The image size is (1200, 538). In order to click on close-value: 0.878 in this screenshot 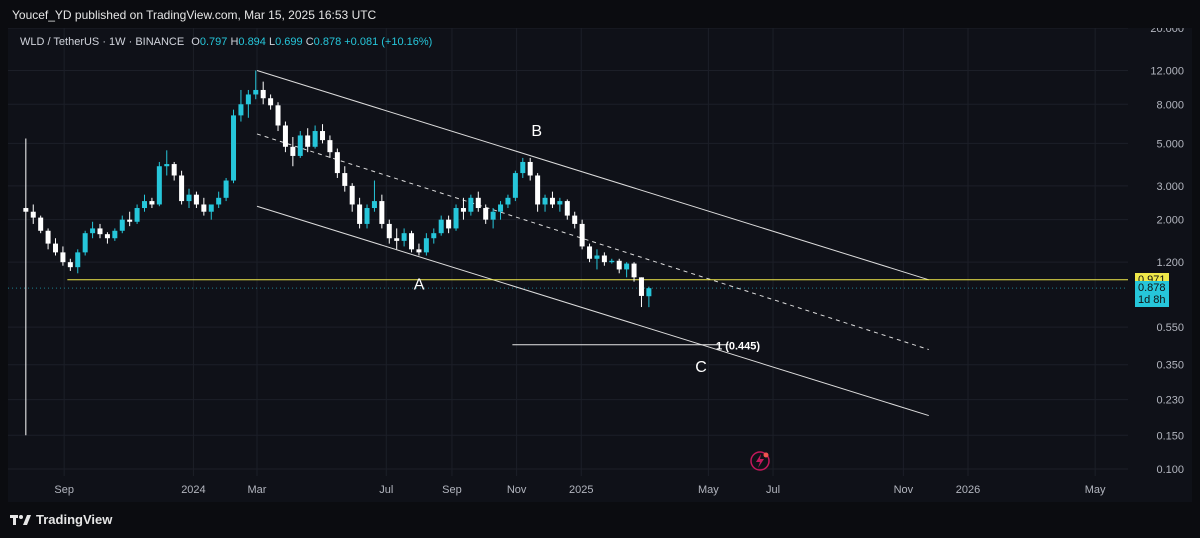, I will do `click(327, 42)`.